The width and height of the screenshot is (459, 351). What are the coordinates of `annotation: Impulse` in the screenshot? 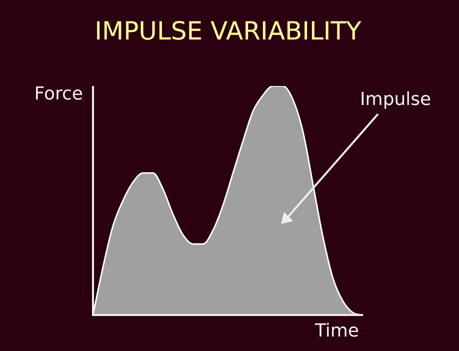 It's located at (396, 99).